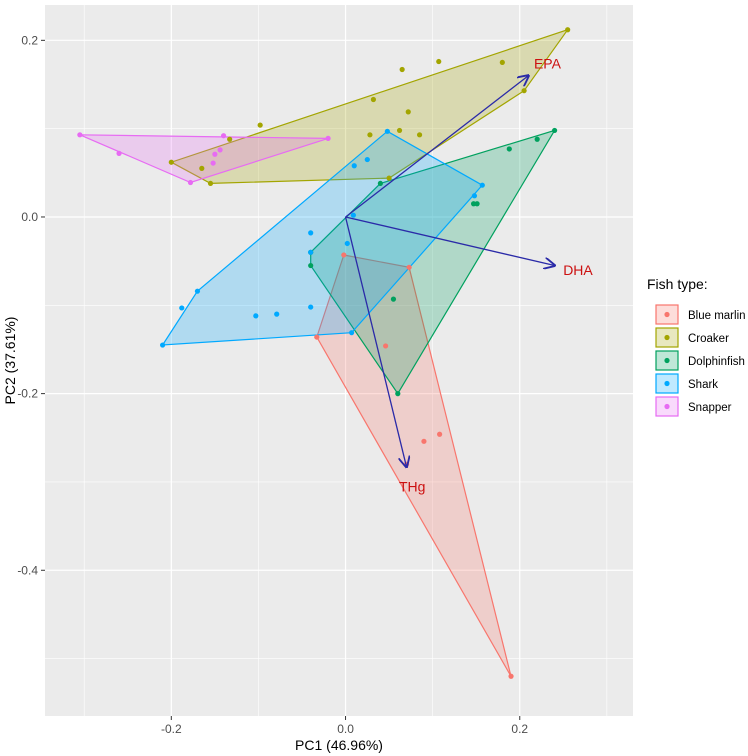  I want to click on legend-item-croaker: Croaker, so click(692, 337).